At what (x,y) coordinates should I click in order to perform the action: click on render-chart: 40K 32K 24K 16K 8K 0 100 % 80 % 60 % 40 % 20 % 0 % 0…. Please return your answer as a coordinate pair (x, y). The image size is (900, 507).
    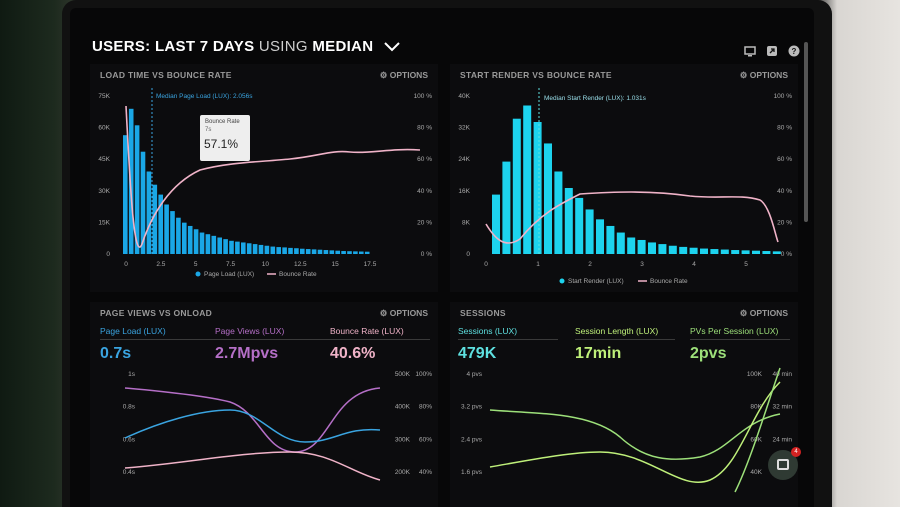
    Looking at the image, I should click on (625, 186).